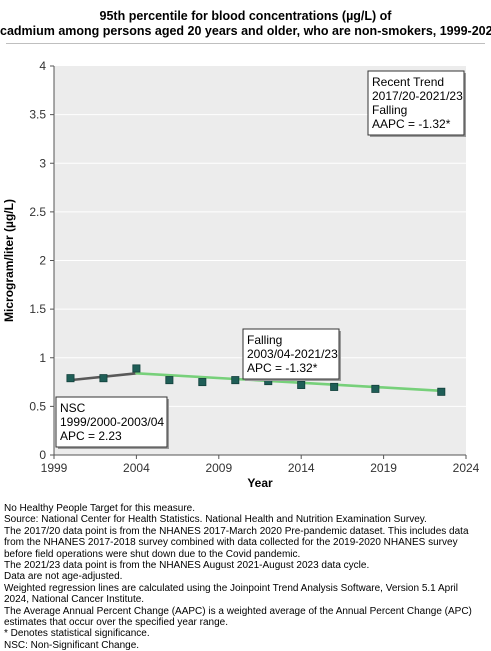 The image size is (491, 651). Describe the element at coordinates (72, 645) in the screenshot. I see `note-line: NSC: Non-Significant Change.` at that location.